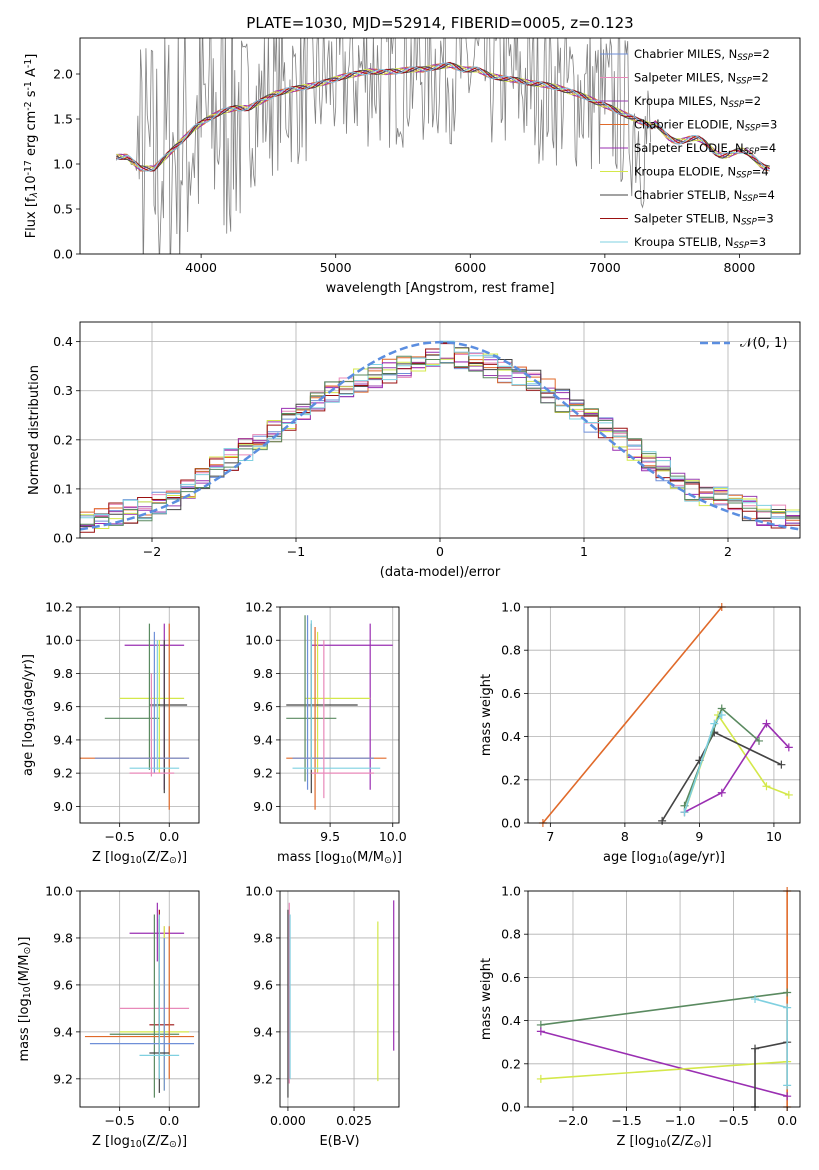 The image size is (819, 1170). What do you see at coordinates (263, 739) in the screenshot?
I see `y-tick-label: 9.4` at bounding box center [263, 739].